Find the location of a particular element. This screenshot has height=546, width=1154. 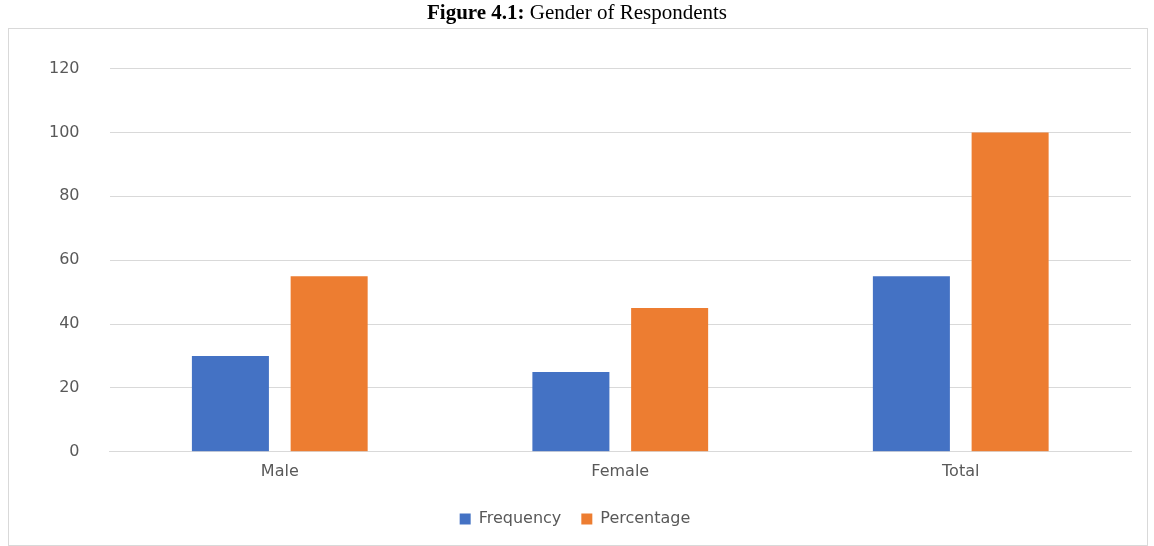

y-tick-label: 100 is located at coordinates (64, 131).